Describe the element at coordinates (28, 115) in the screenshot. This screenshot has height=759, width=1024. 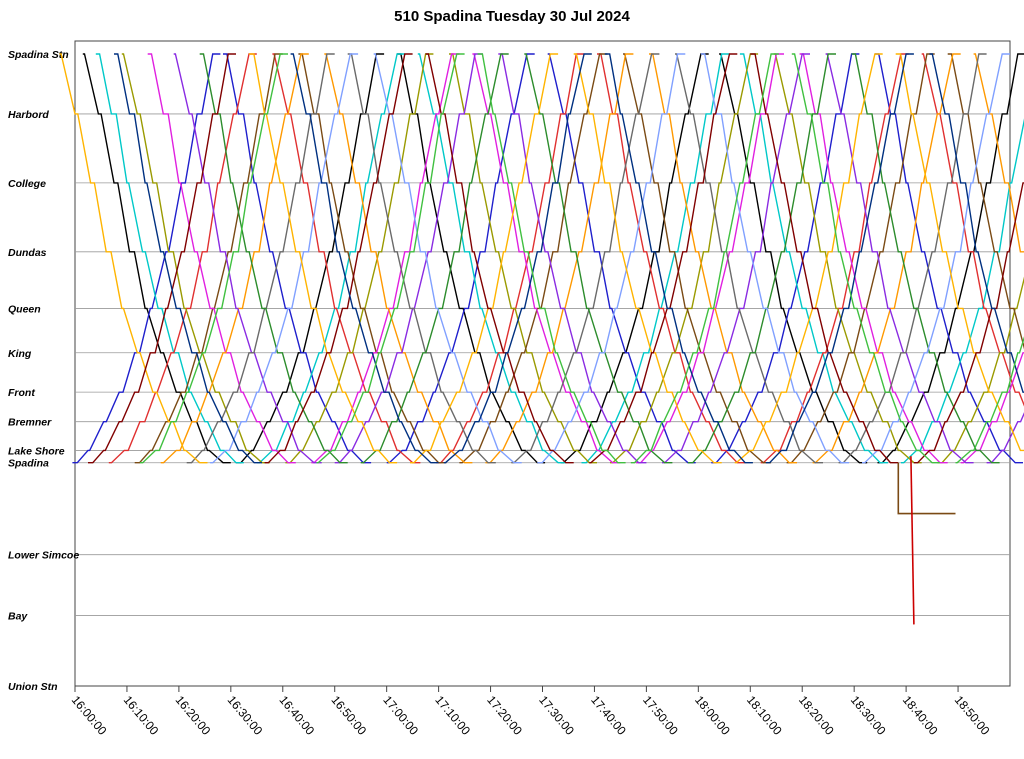
I see `stop-label: Harbord` at that location.